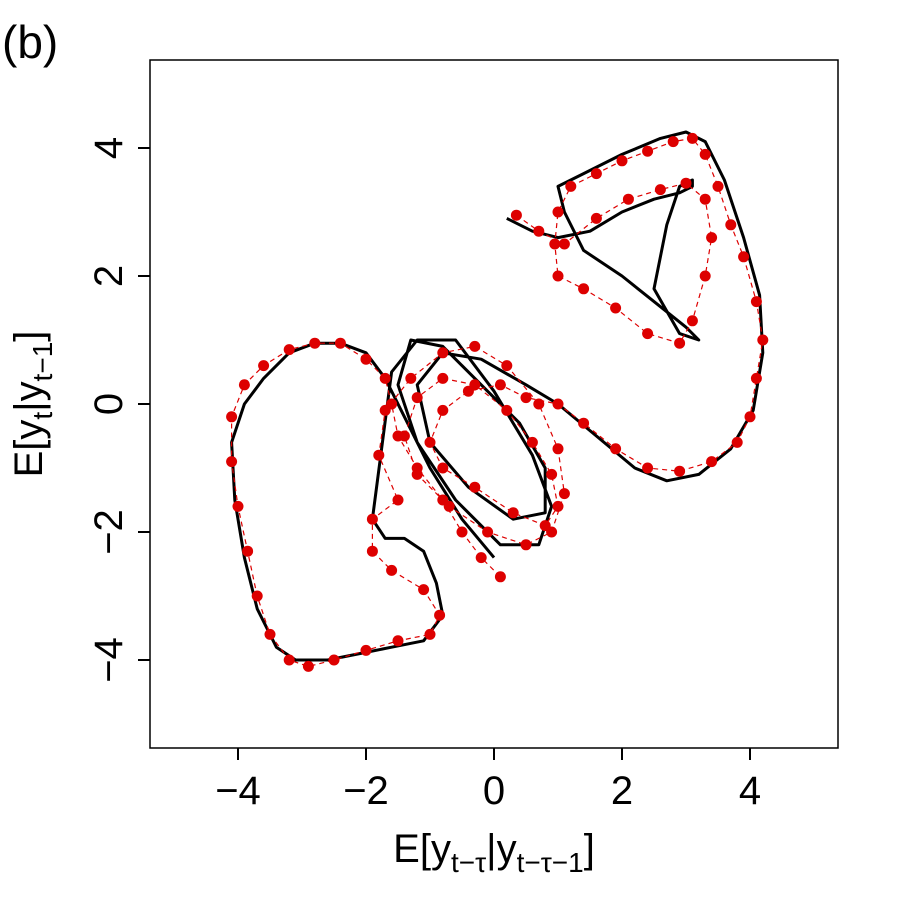 Image resolution: width=900 pixels, height=900 pixels. I want to click on y-tick-label: 4, so click(109, 148).